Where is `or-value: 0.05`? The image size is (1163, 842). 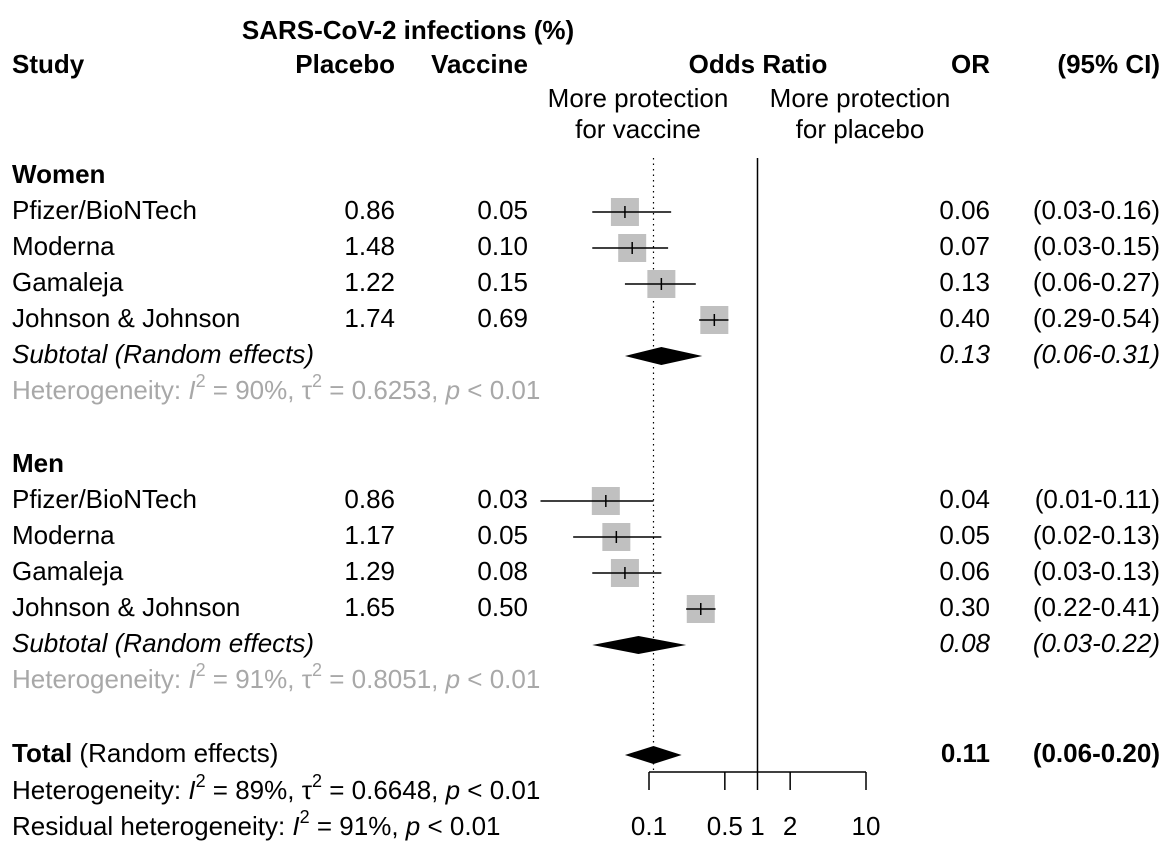 or-value: 0.05 is located at coordinates (964, 535).